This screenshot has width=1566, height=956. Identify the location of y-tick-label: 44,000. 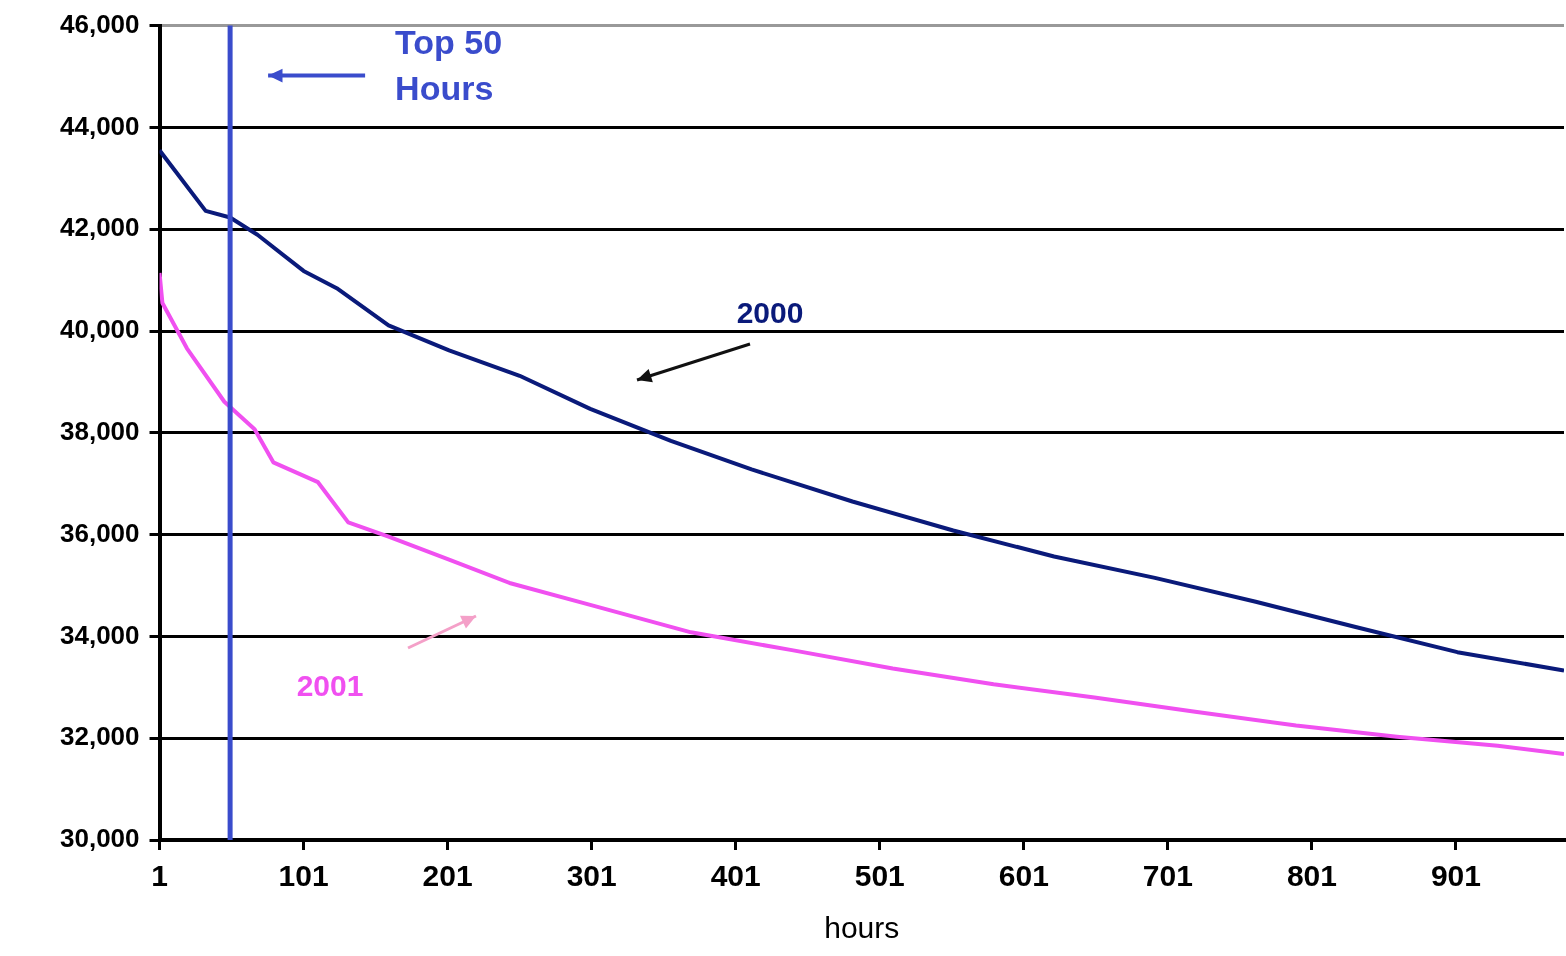
(99, 125).